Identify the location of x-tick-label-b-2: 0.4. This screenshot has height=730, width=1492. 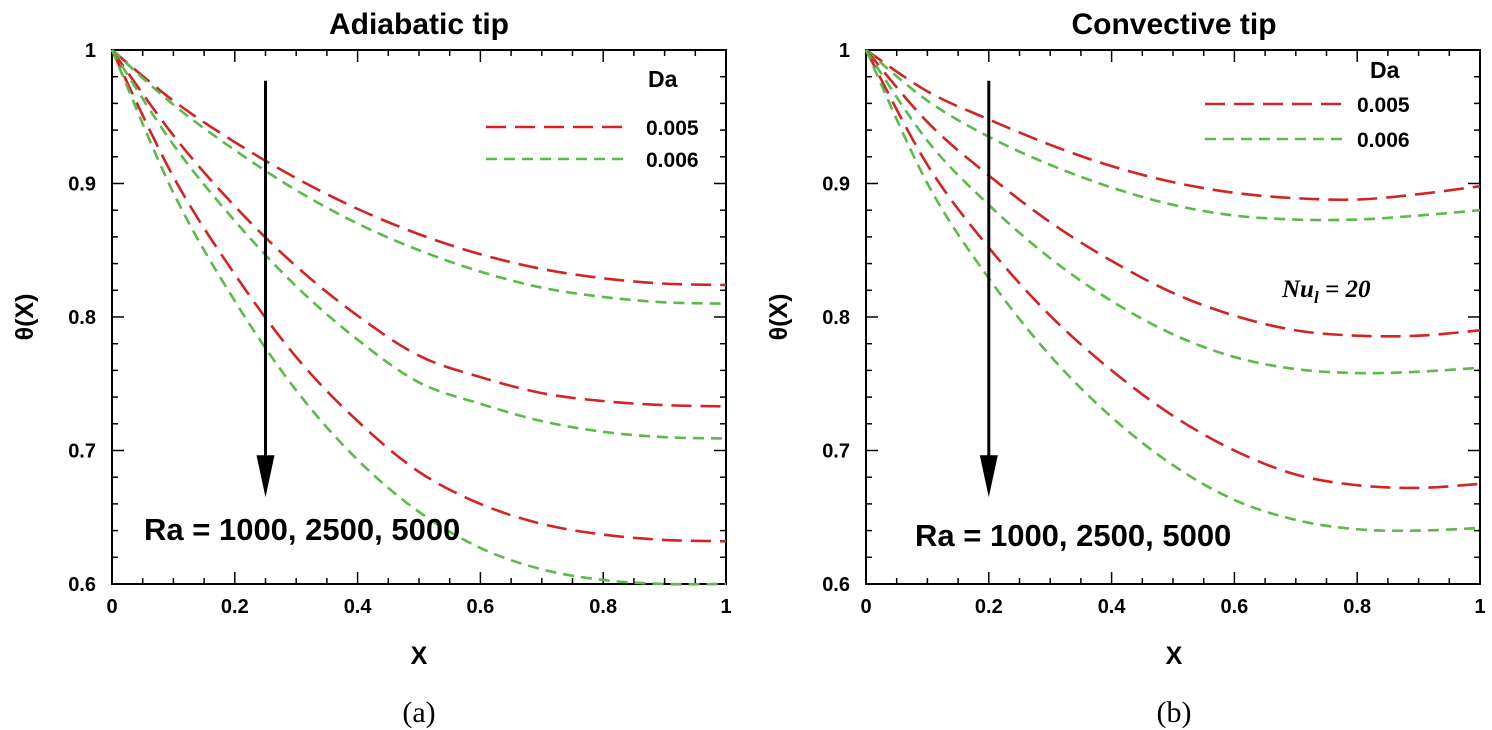
(1112, 607).